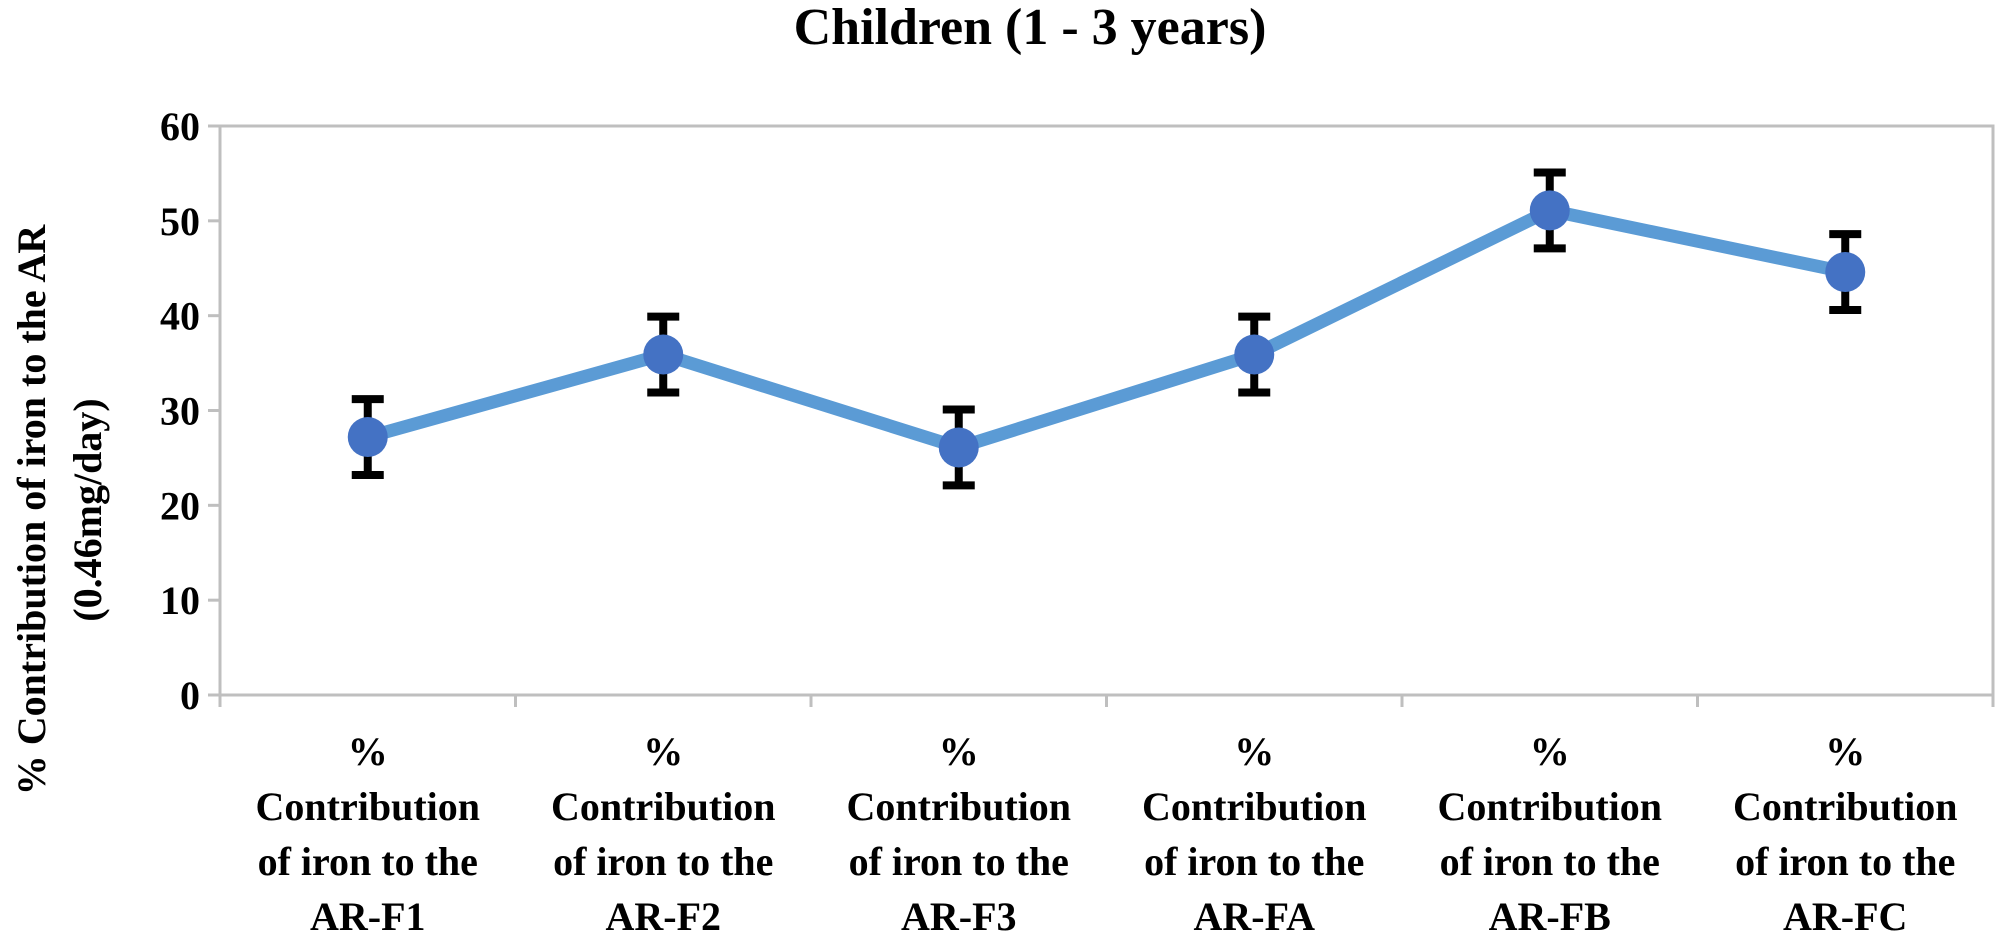  I want to click on x-tick-label-line: AR-F3, so click(959, 916).